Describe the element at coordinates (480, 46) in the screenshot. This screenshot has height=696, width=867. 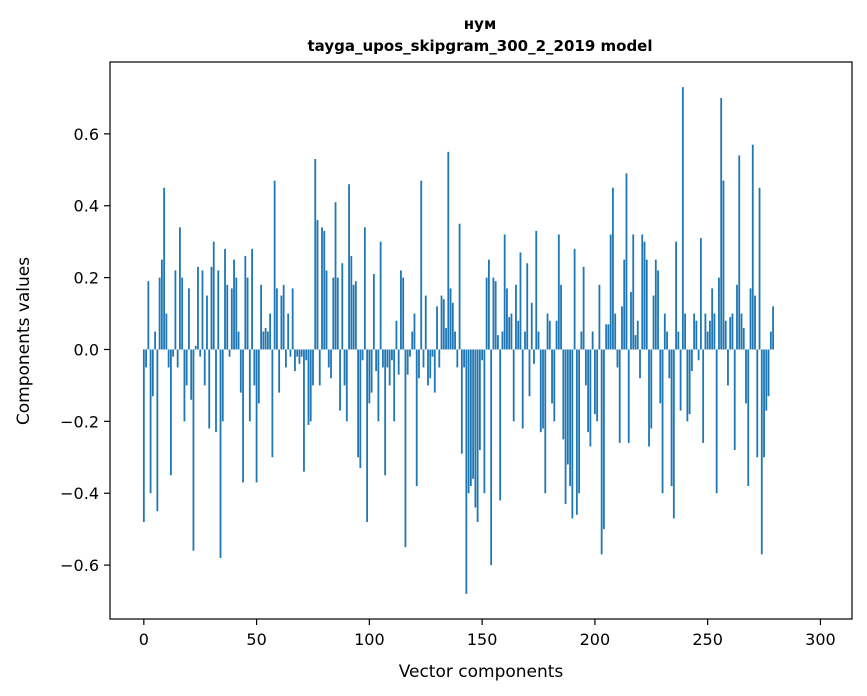
I see `chart-subtitle: tayga_upos_skipgram_300_2_2019 model` at that location.